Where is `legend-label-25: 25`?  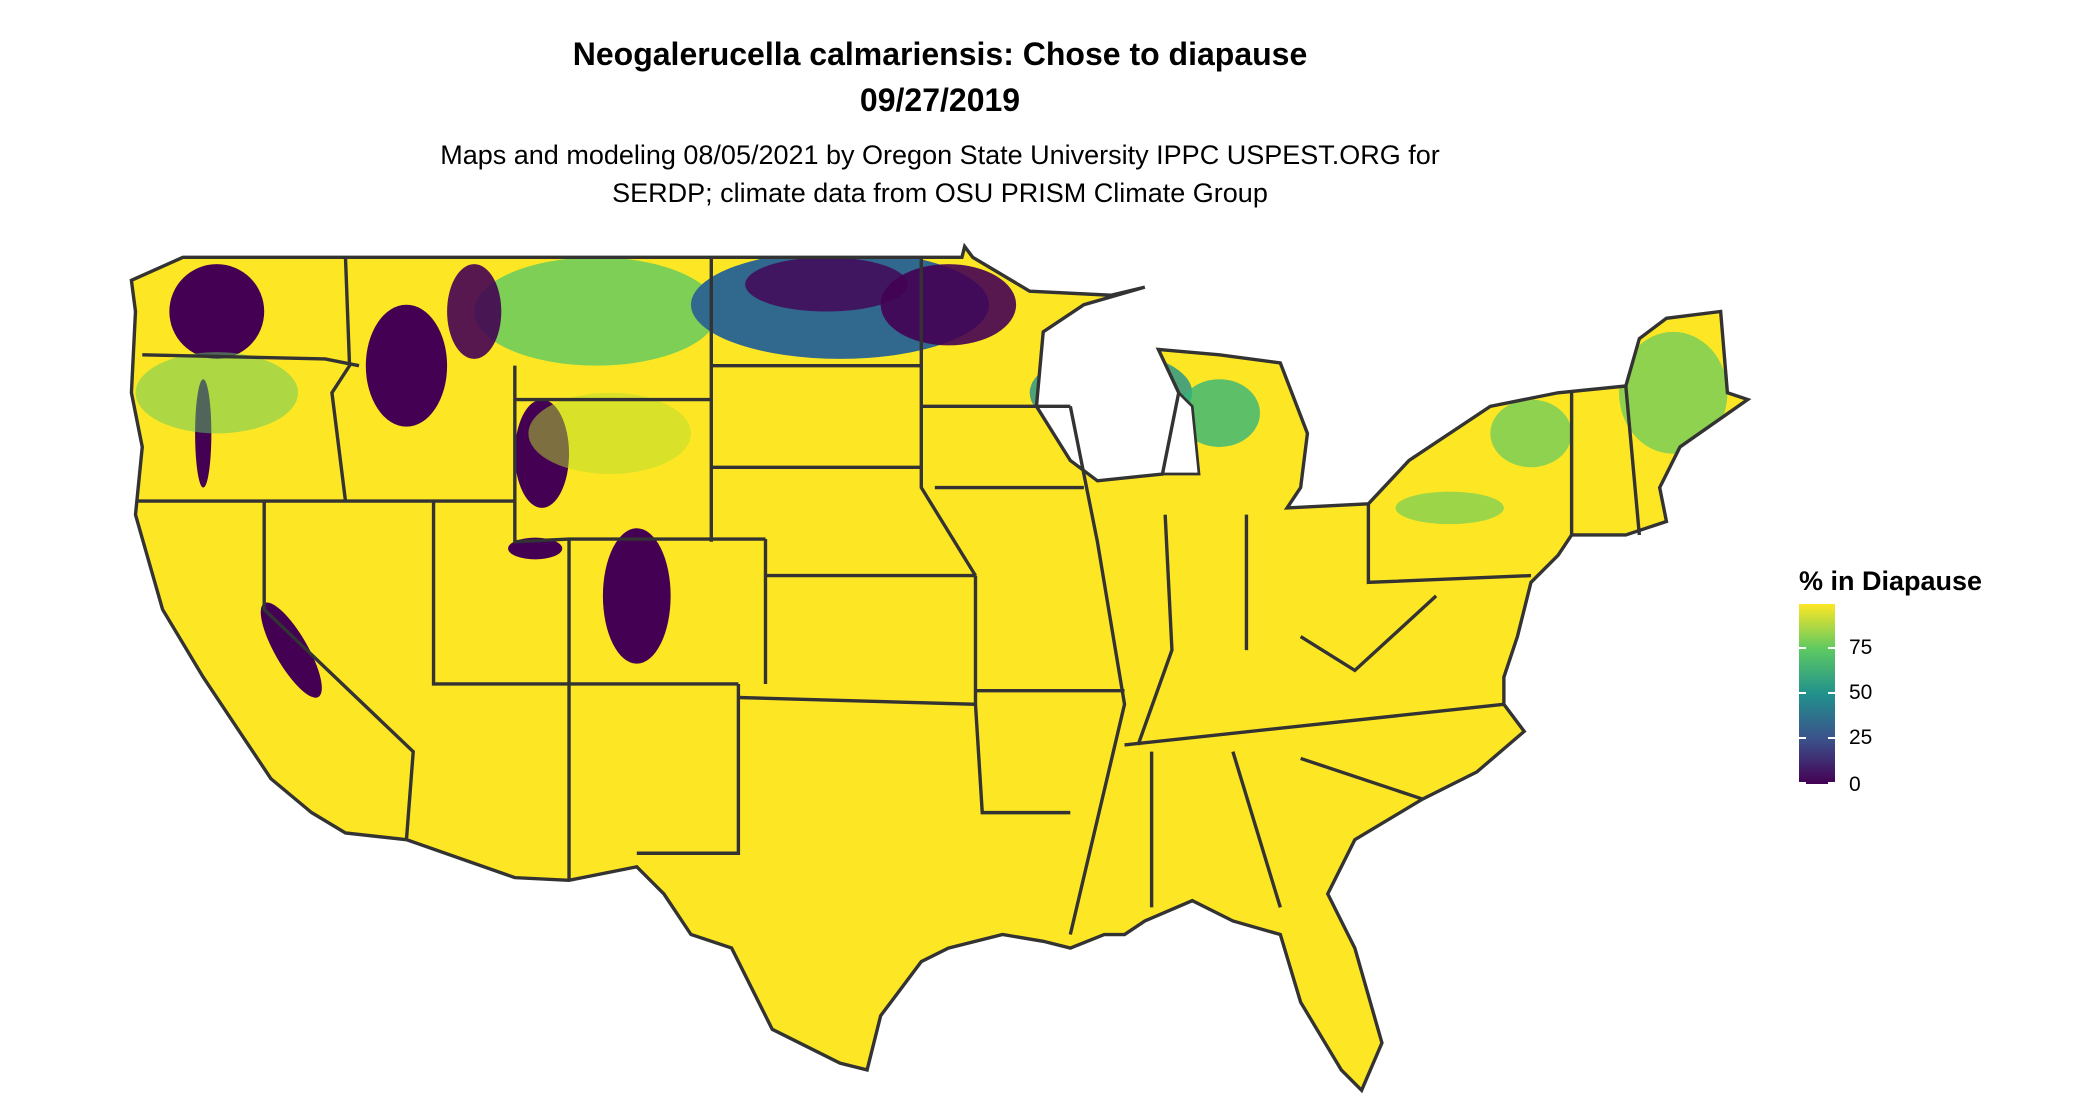 legend-label-25: 25 is located at coordinates (1861, 737).